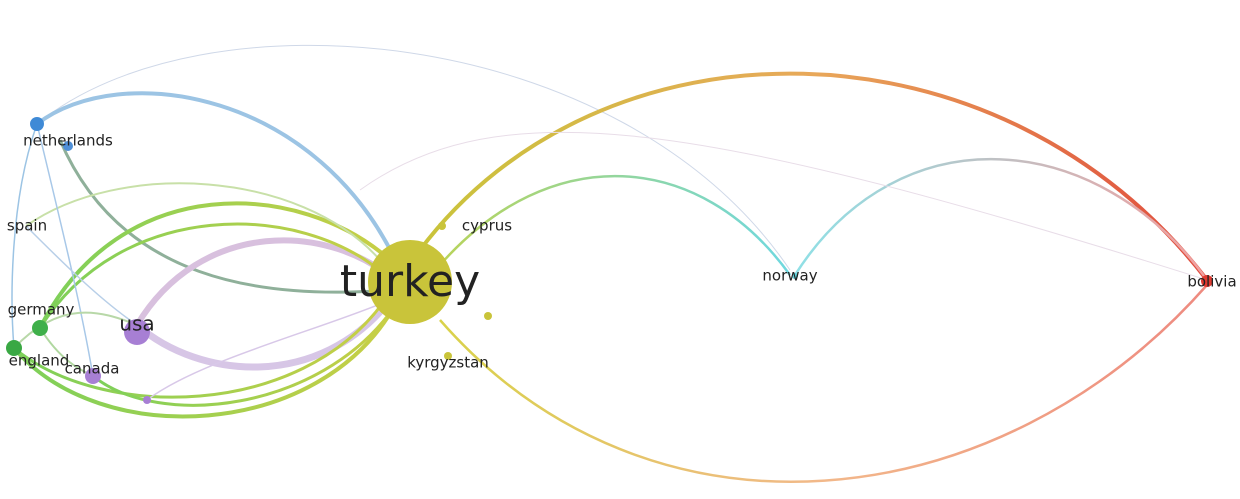 The width and height of the screenshot is (1240, 499). I want to click on node-label: usa, so click(136, 324).